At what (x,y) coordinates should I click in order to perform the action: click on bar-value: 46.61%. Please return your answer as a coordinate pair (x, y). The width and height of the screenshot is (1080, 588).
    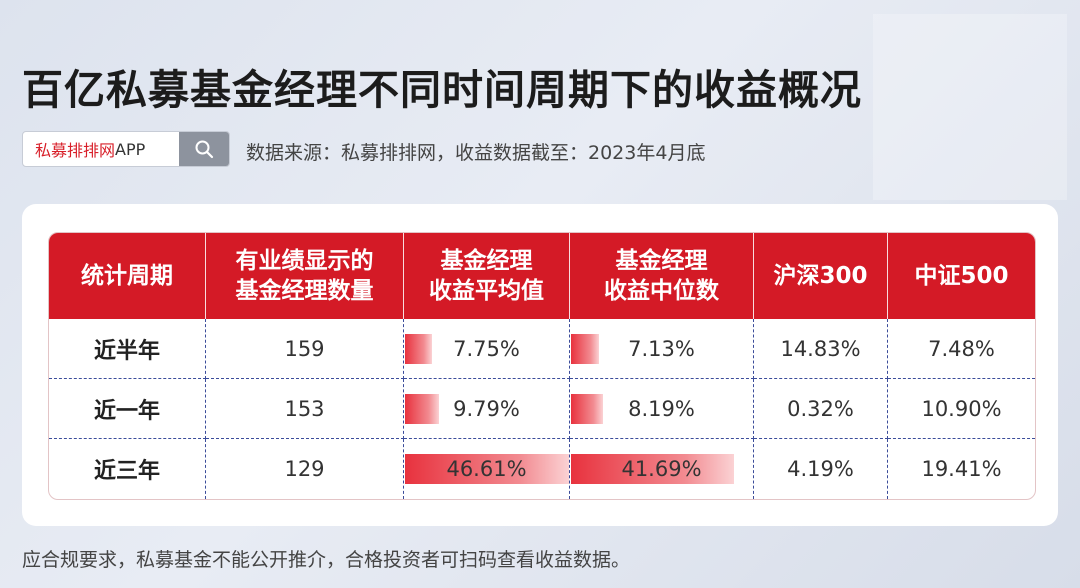
    Looking at the image, I should click on (486, 469).